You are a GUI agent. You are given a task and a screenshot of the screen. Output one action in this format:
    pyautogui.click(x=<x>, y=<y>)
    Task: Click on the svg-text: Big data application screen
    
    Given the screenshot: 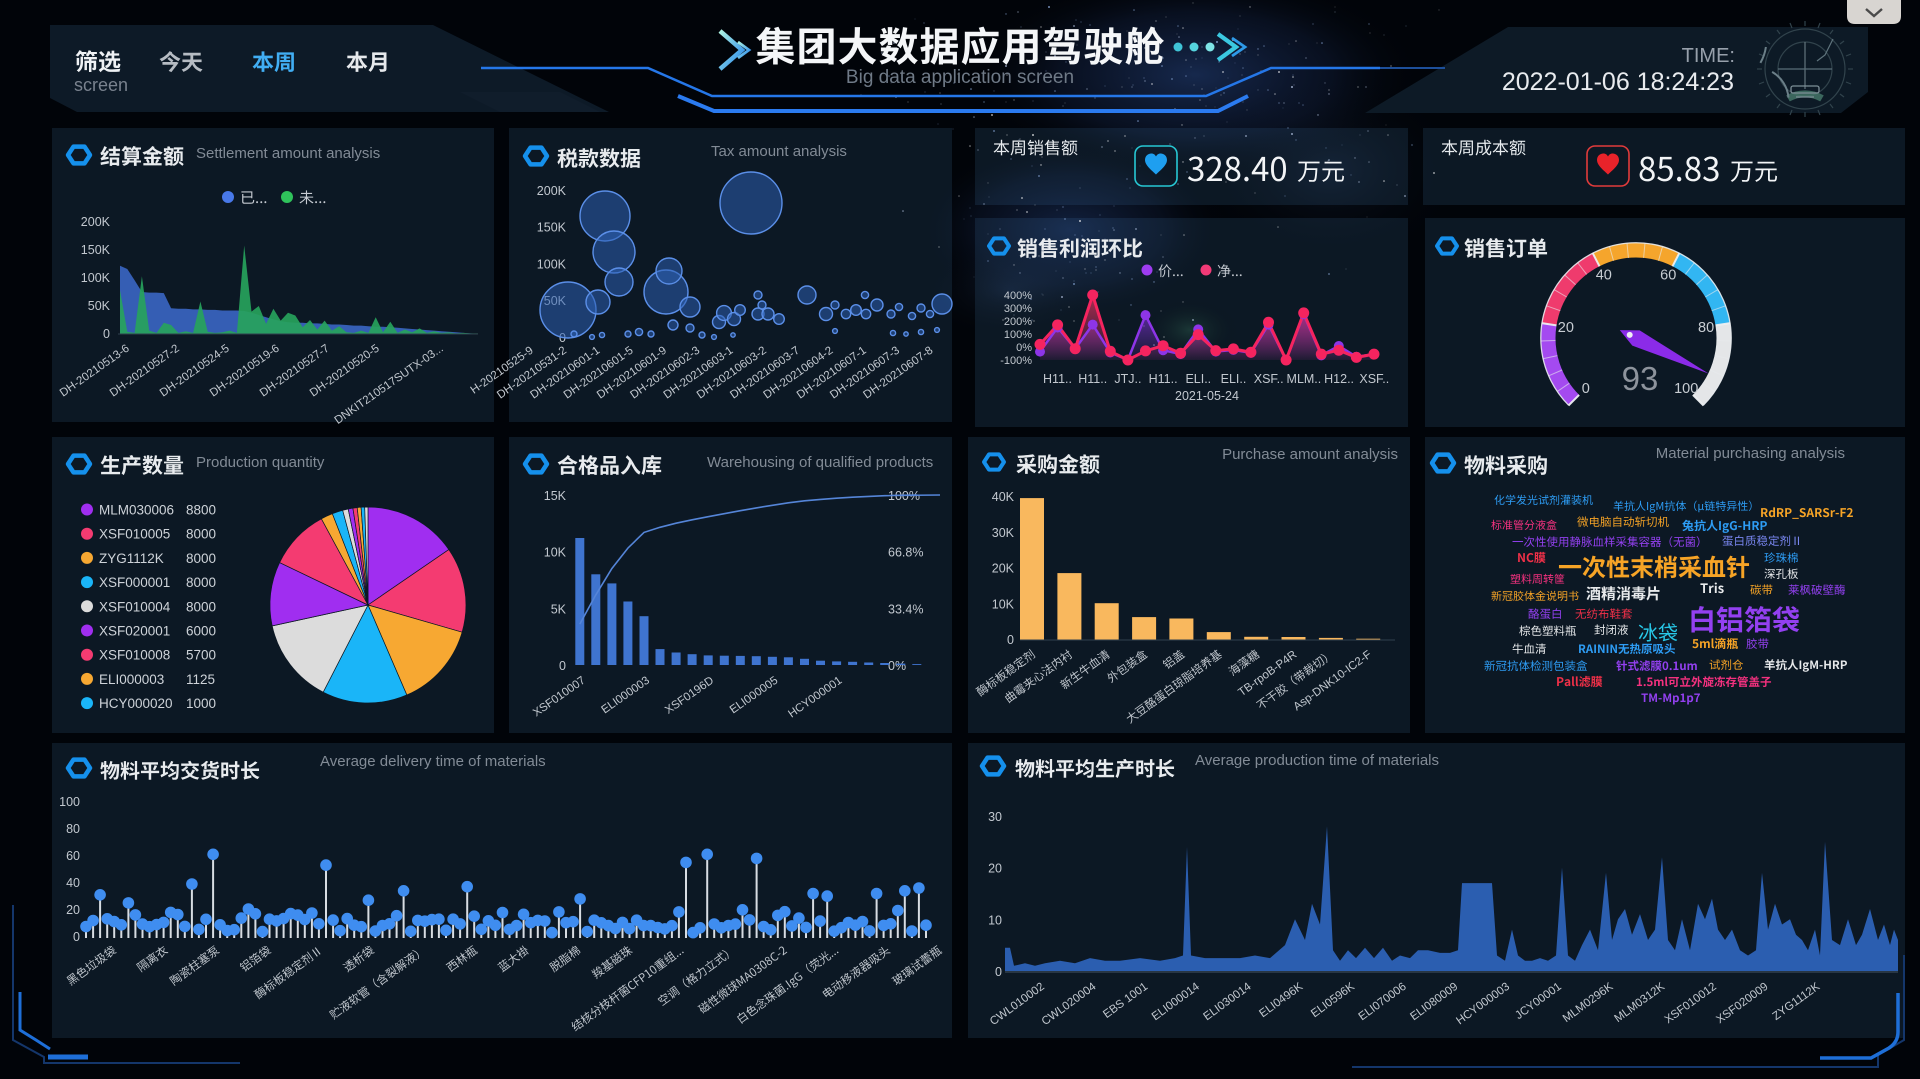 What is the action you would take?
    pyautogui.click(x=960, y=77)
    